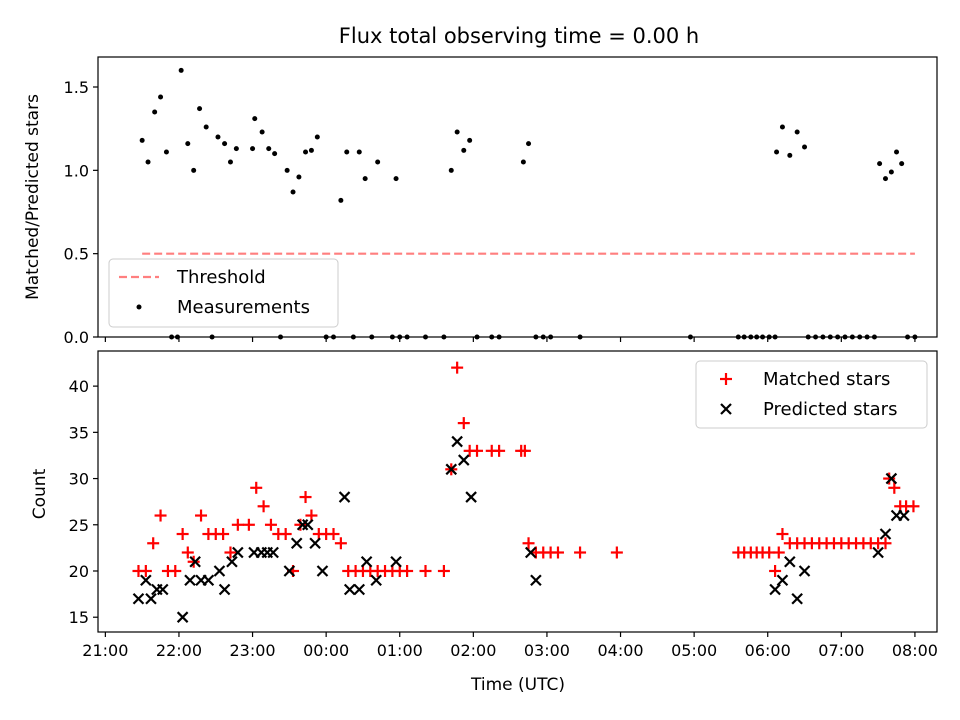 The width and height of the screenshot is (960, 720). What do you see at coordinates (400, 650) in the screenshot?
I see `x-tick-label: 01:00` at bounding box center [400, 650].